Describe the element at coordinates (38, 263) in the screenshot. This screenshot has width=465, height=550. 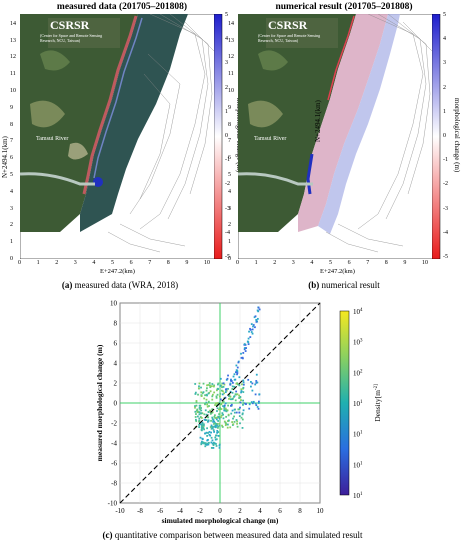
I see `panel-a-x-tick-label: 1` at that location.